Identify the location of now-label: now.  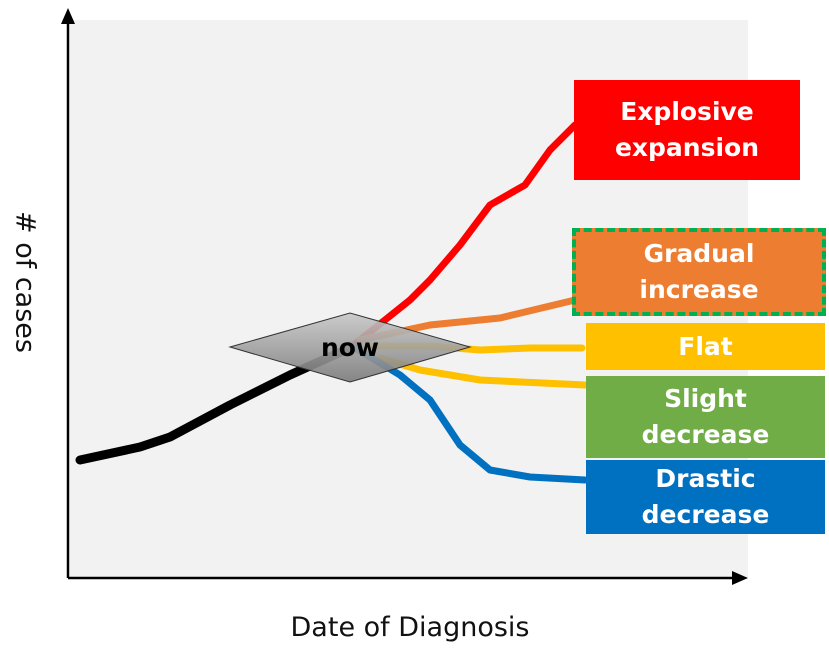
(350, 347).